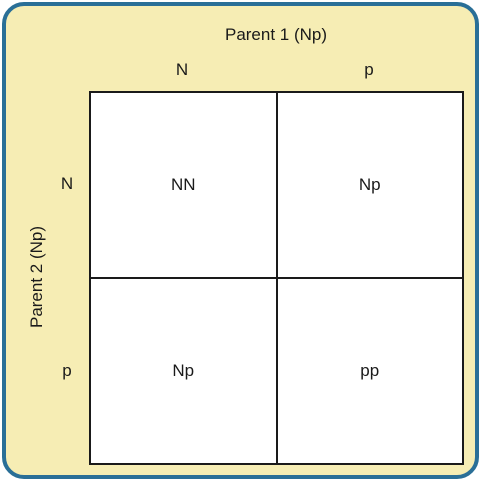  I want to click on genotype-label: NN, so click(183, 184).